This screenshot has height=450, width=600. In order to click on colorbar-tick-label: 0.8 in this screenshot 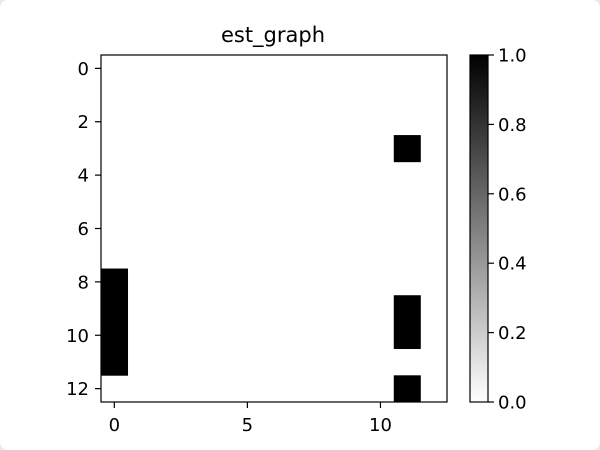, I will do `click(512, 125)`.